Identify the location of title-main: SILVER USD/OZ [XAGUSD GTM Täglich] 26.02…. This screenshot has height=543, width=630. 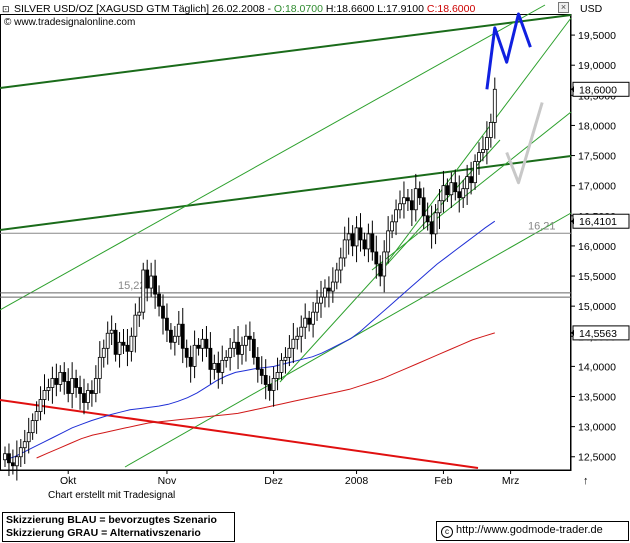
(144, 9).